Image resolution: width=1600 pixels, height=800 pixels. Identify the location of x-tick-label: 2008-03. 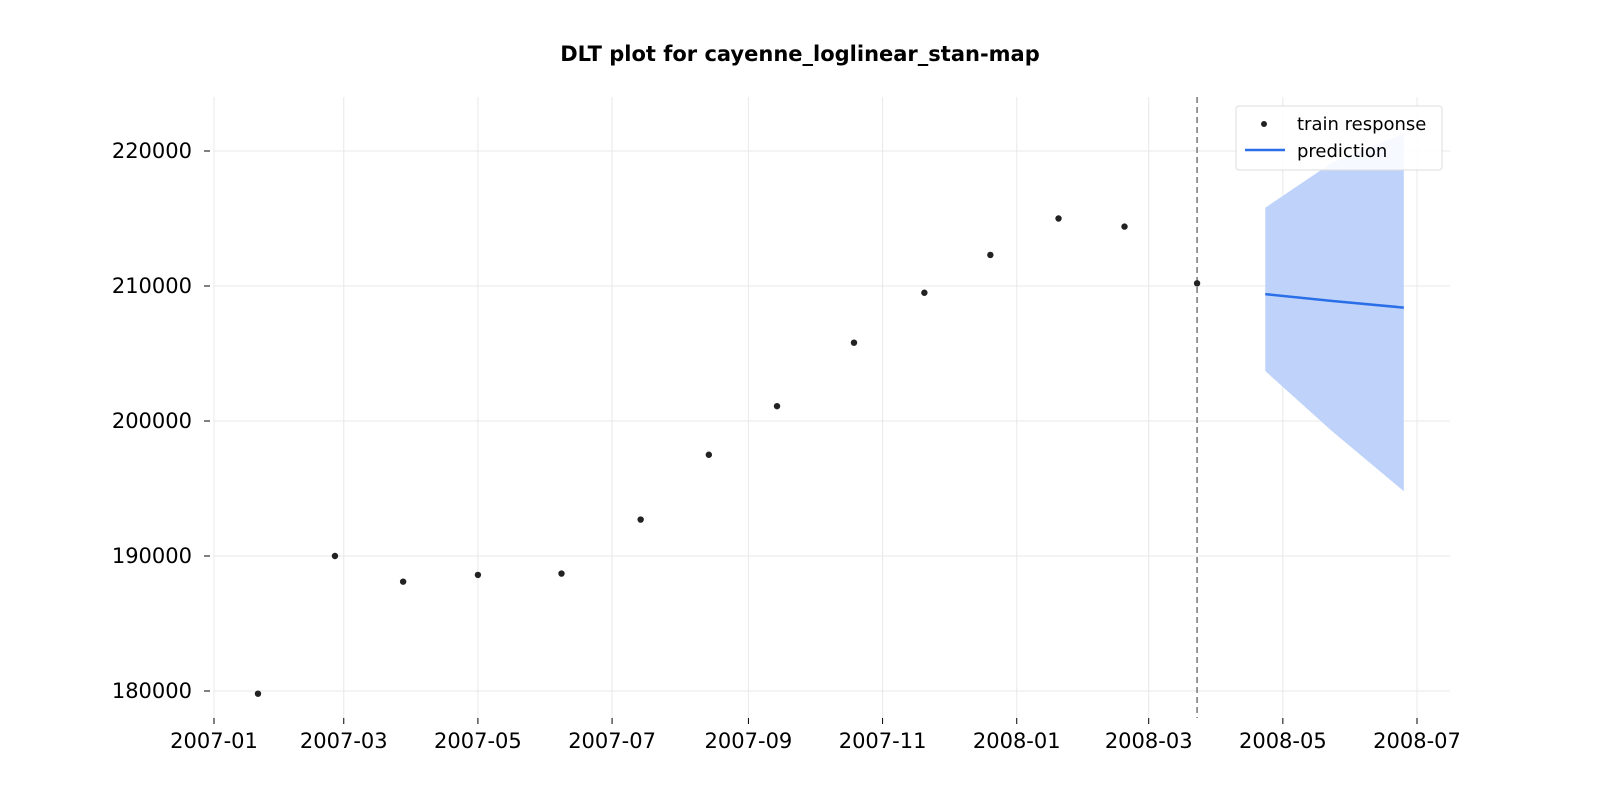
(1149, 741).